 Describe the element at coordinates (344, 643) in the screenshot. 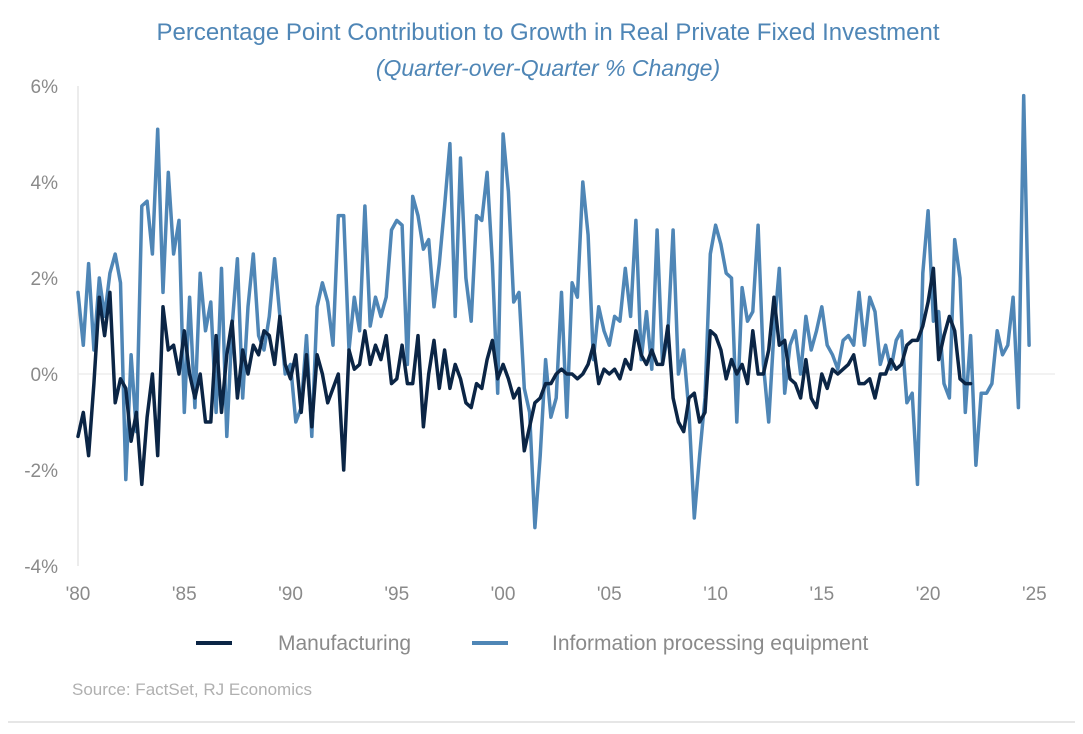

I see `legend-label-manufacturing: Manufacturing` at that location.